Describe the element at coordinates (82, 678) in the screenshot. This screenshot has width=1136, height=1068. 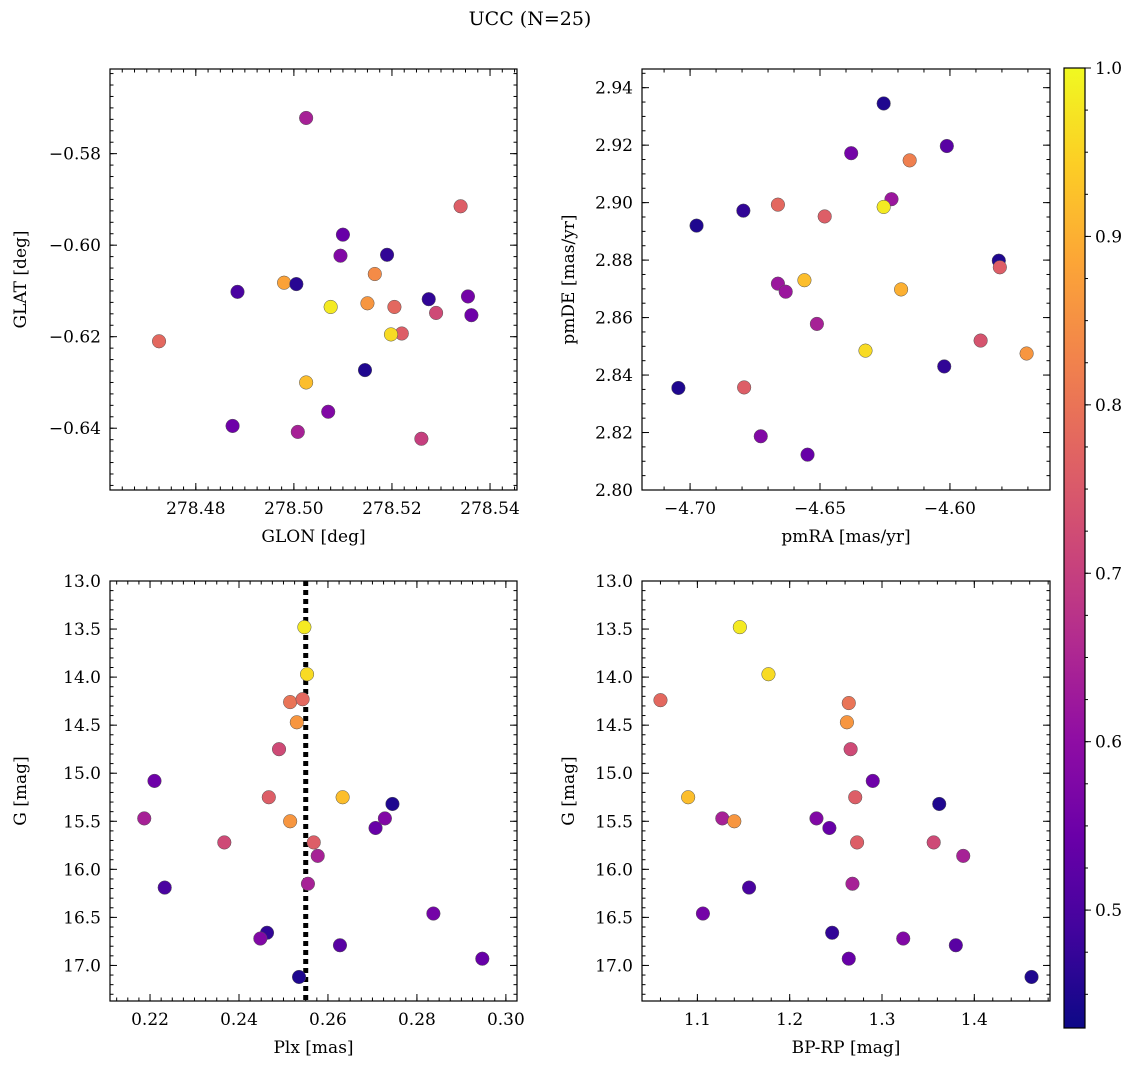
I see `y-tick-label: 14.0` at that location.